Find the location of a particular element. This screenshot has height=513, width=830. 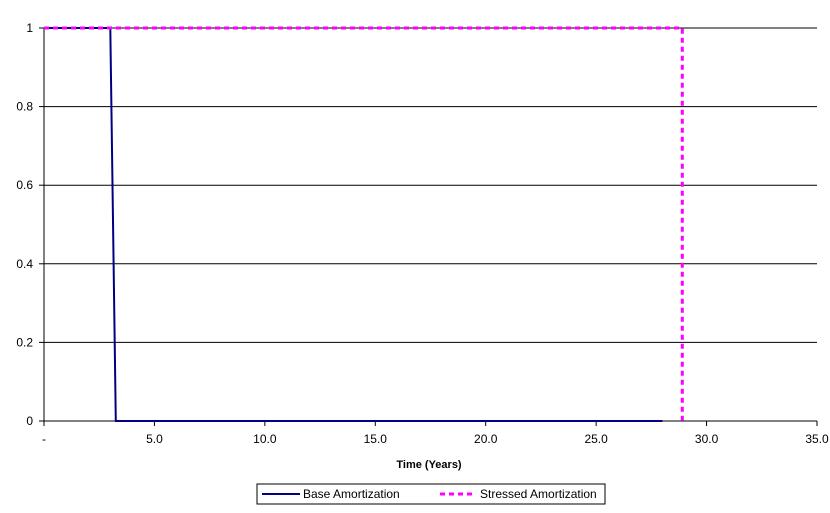

x-tick-label: 25.0 is located at coordinates (596, 439).